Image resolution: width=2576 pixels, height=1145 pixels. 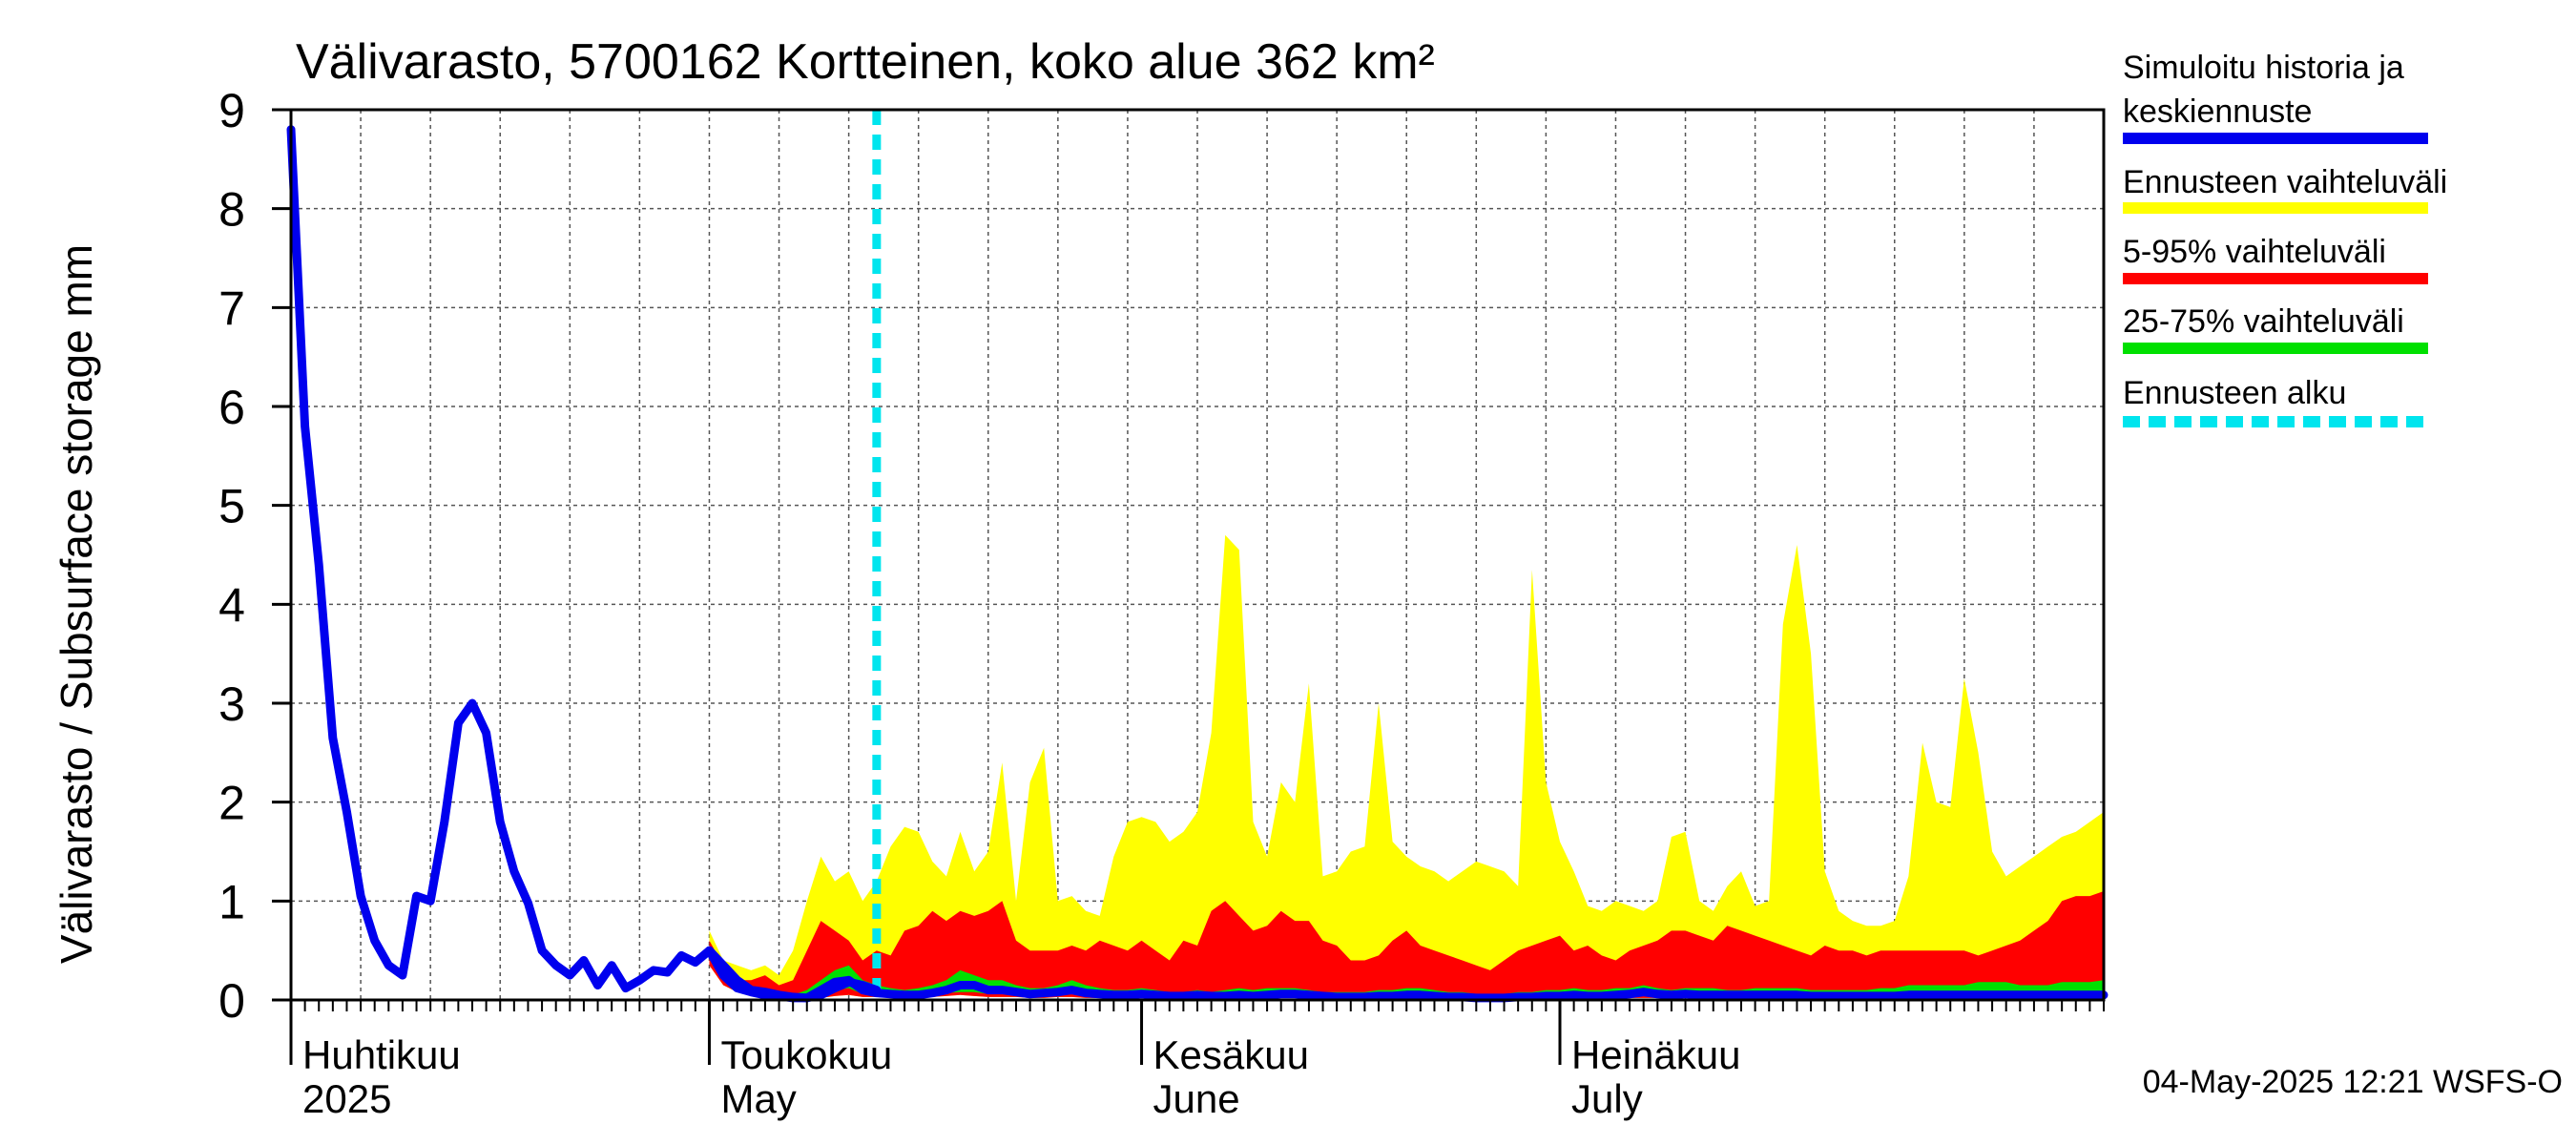 What do you see at coordinates (231, 704) in the screenshot?
I see `y-tick-label: 3` at bounding box center [231, 704].